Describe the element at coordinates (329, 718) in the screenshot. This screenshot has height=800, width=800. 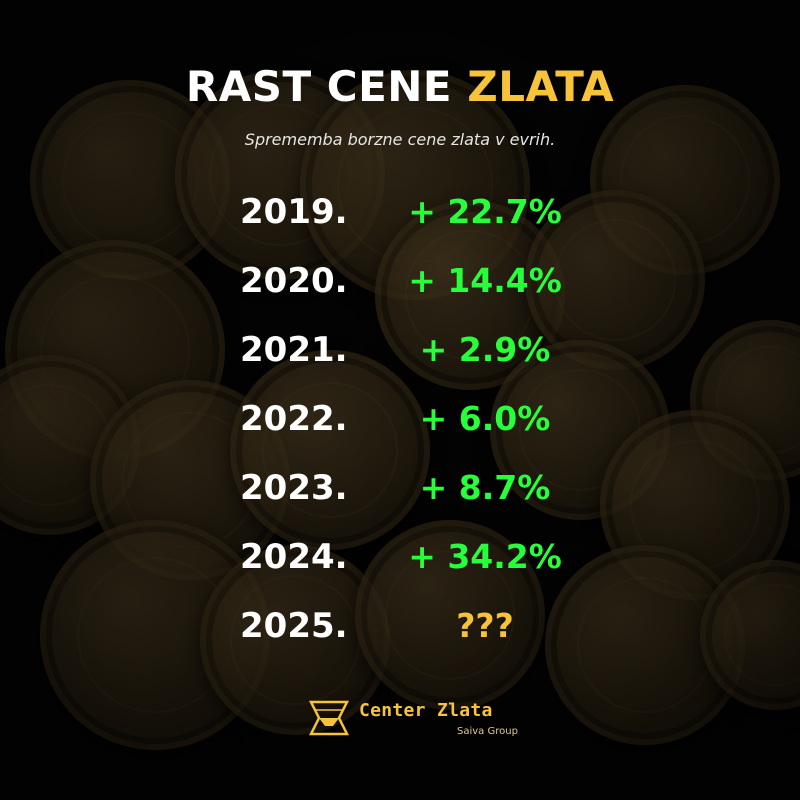
I see `center-zlata-logo-icon` at that location.